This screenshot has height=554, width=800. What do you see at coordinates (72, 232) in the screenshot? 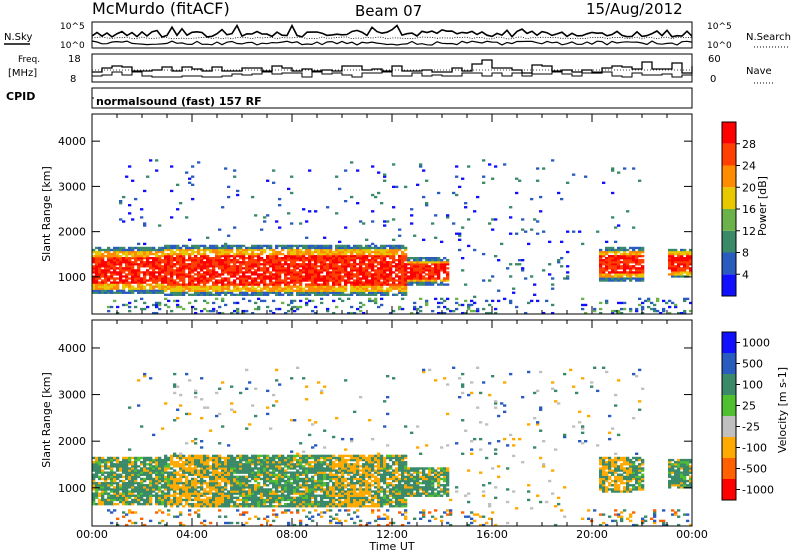
I see `power-ytick-label: 2000` at bounding box center [72, 232].